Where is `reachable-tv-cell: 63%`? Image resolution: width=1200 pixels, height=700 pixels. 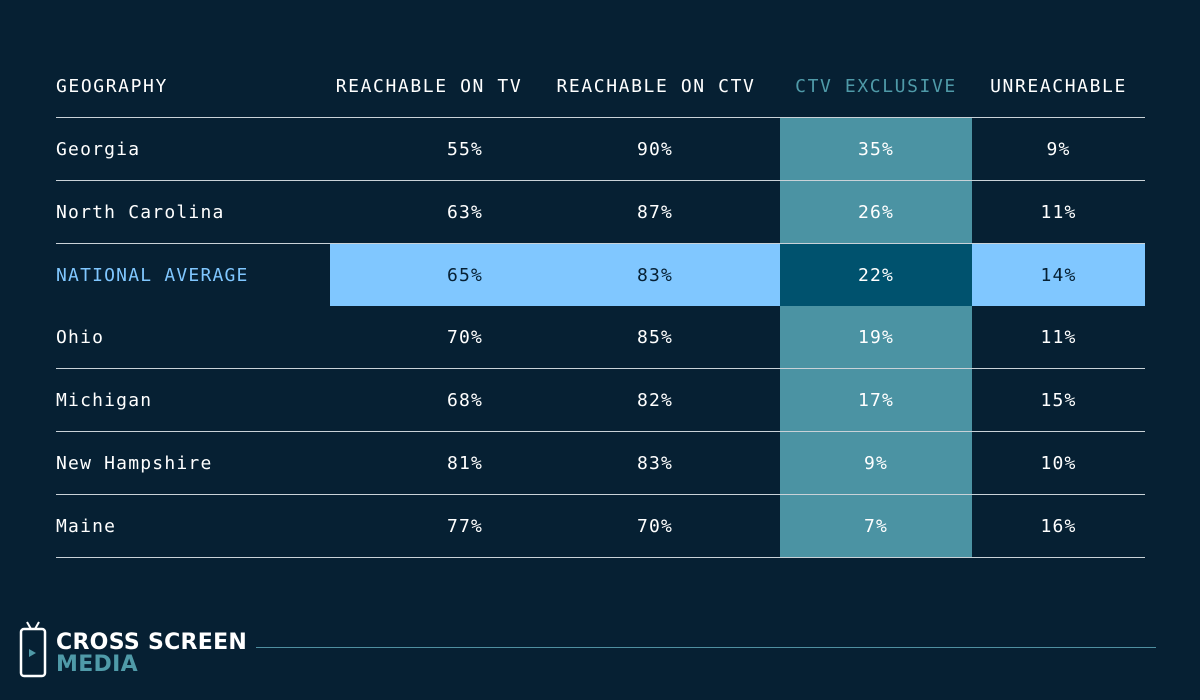
reachable-tv-cell: 63% is located at coordinates (465, 212).